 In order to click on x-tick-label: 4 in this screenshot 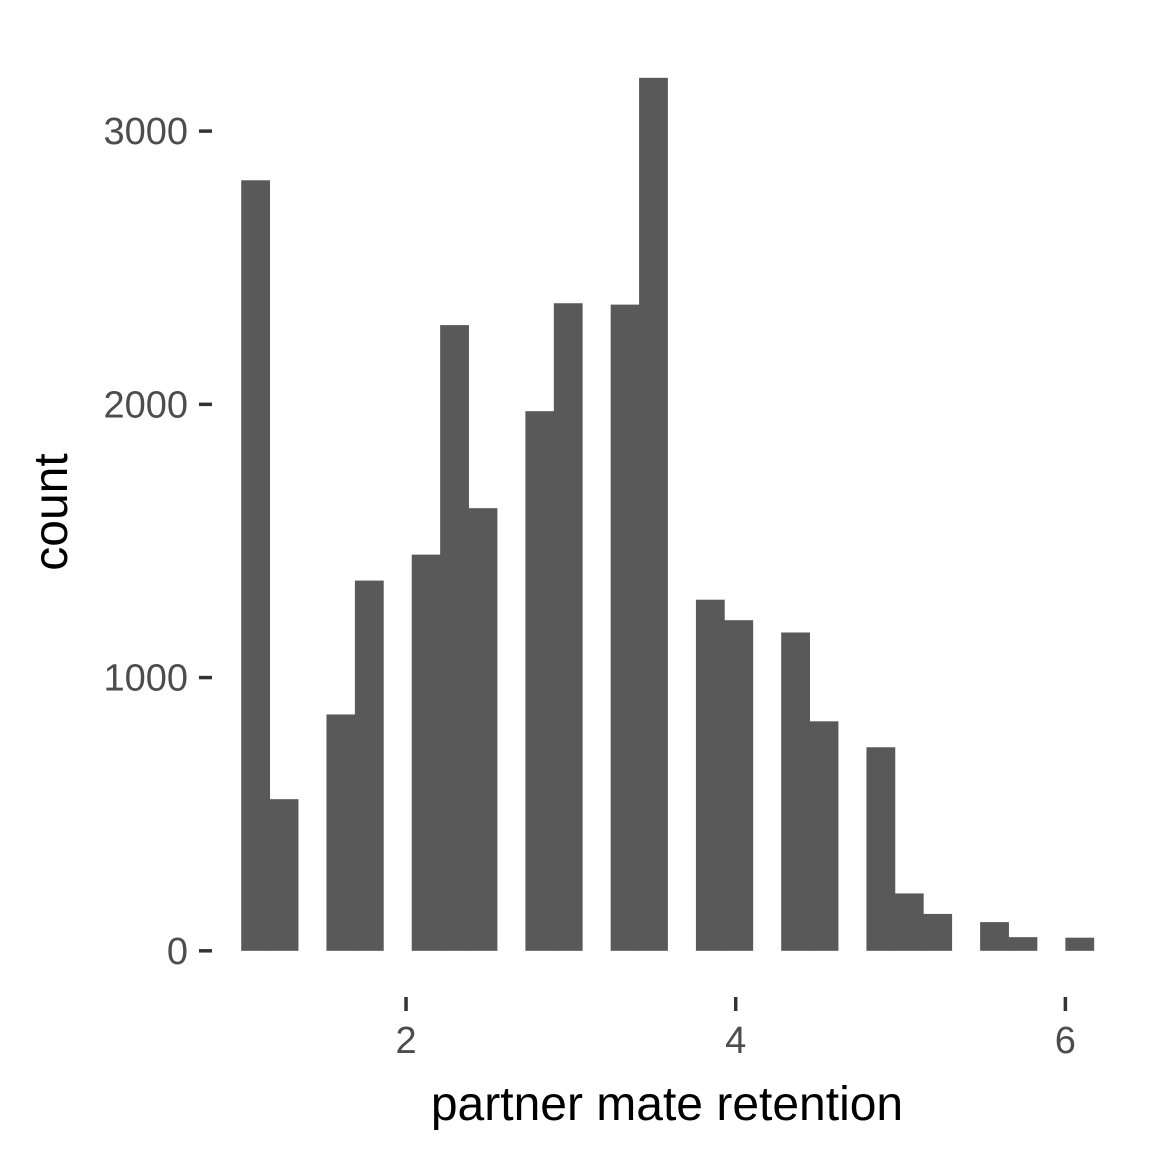, I will do `click(735, 1041)`.